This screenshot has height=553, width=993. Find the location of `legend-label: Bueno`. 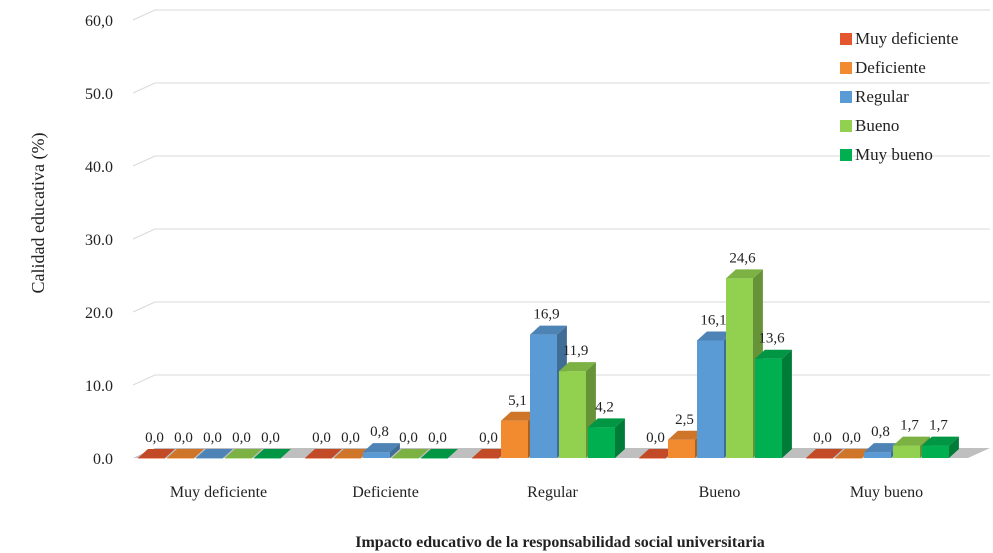

legend-label: Bueno is located at coordinates (877, 125).